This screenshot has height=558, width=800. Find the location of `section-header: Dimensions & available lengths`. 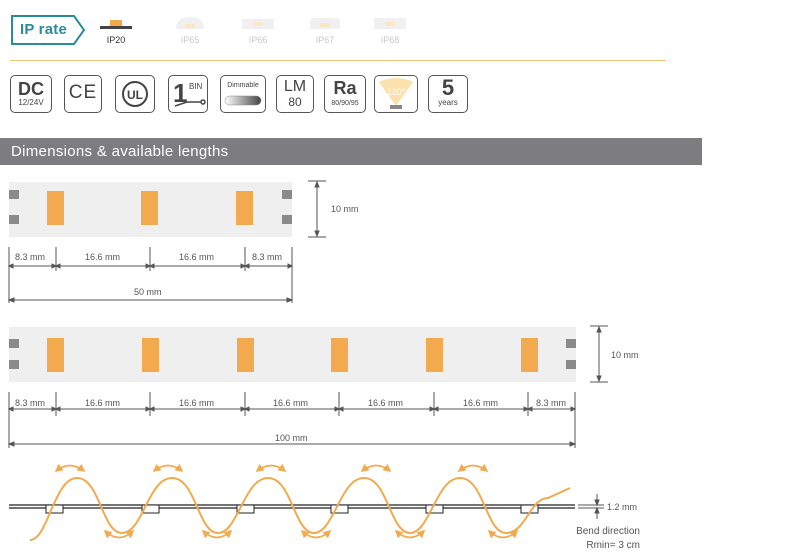

section-header: Dimensions & available lengths is located at coordinates (351, 151).